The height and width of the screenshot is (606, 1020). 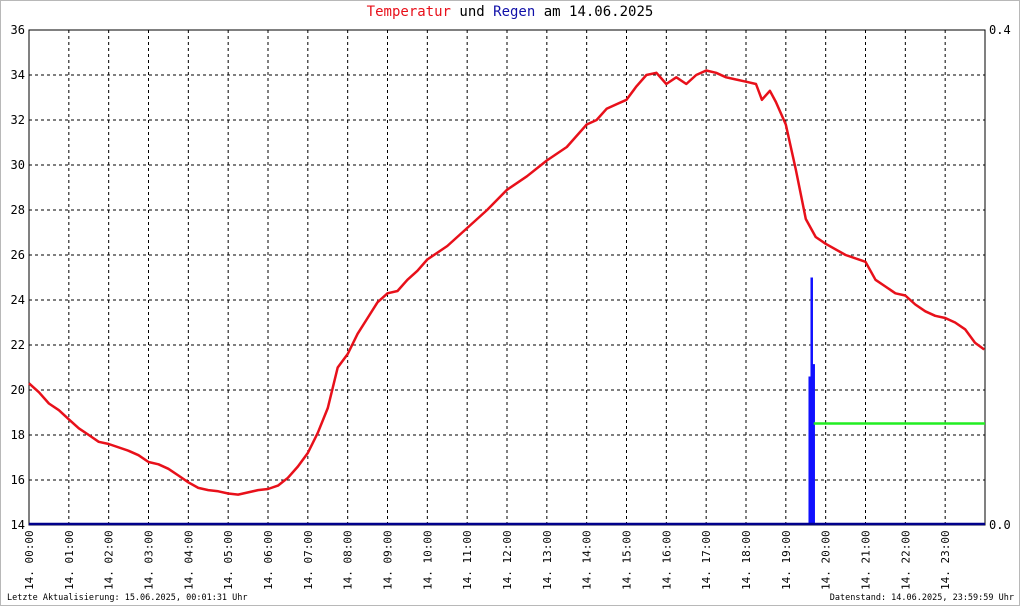 I want to click on x-tick-label: 14. 07:00, so click(x=308, y=560).